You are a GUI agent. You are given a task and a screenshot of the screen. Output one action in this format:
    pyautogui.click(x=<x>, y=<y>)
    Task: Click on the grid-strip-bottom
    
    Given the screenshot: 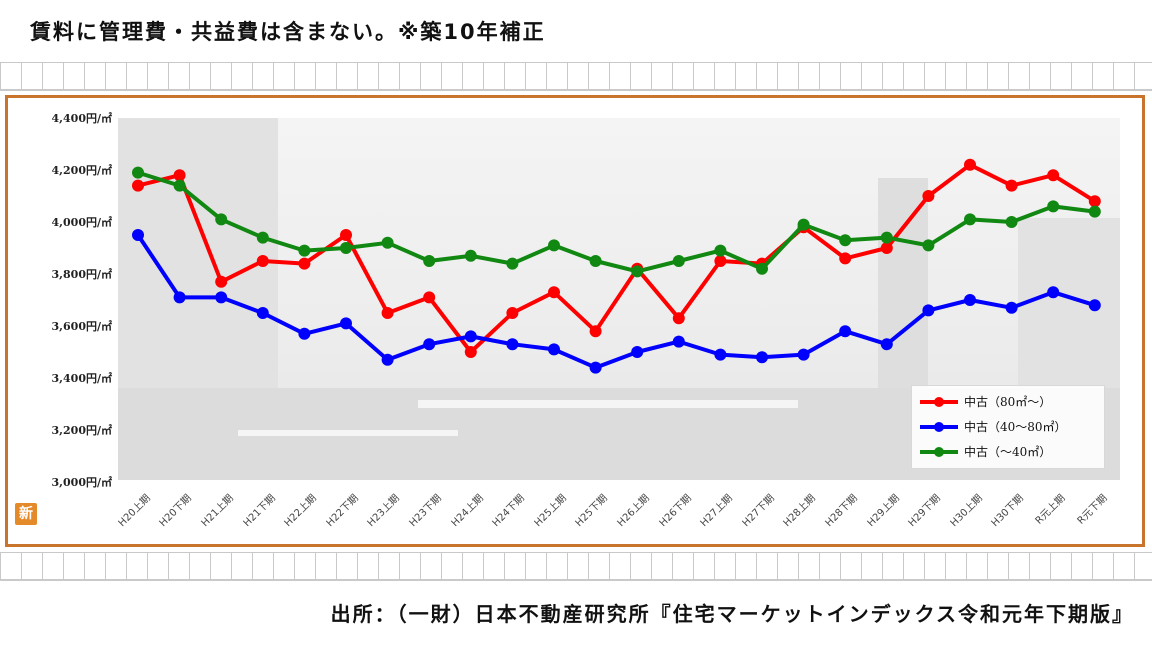 What is the action you would take?
    pyautogui.click(x=576, y=566)
    